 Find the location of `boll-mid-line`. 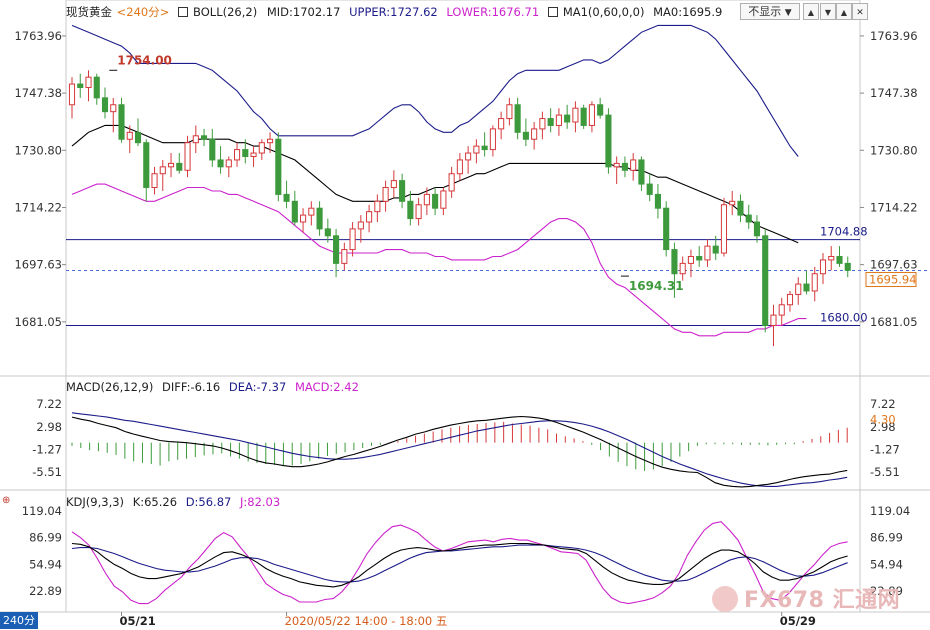

boll-mid-line is located at coordinates (435, 184).